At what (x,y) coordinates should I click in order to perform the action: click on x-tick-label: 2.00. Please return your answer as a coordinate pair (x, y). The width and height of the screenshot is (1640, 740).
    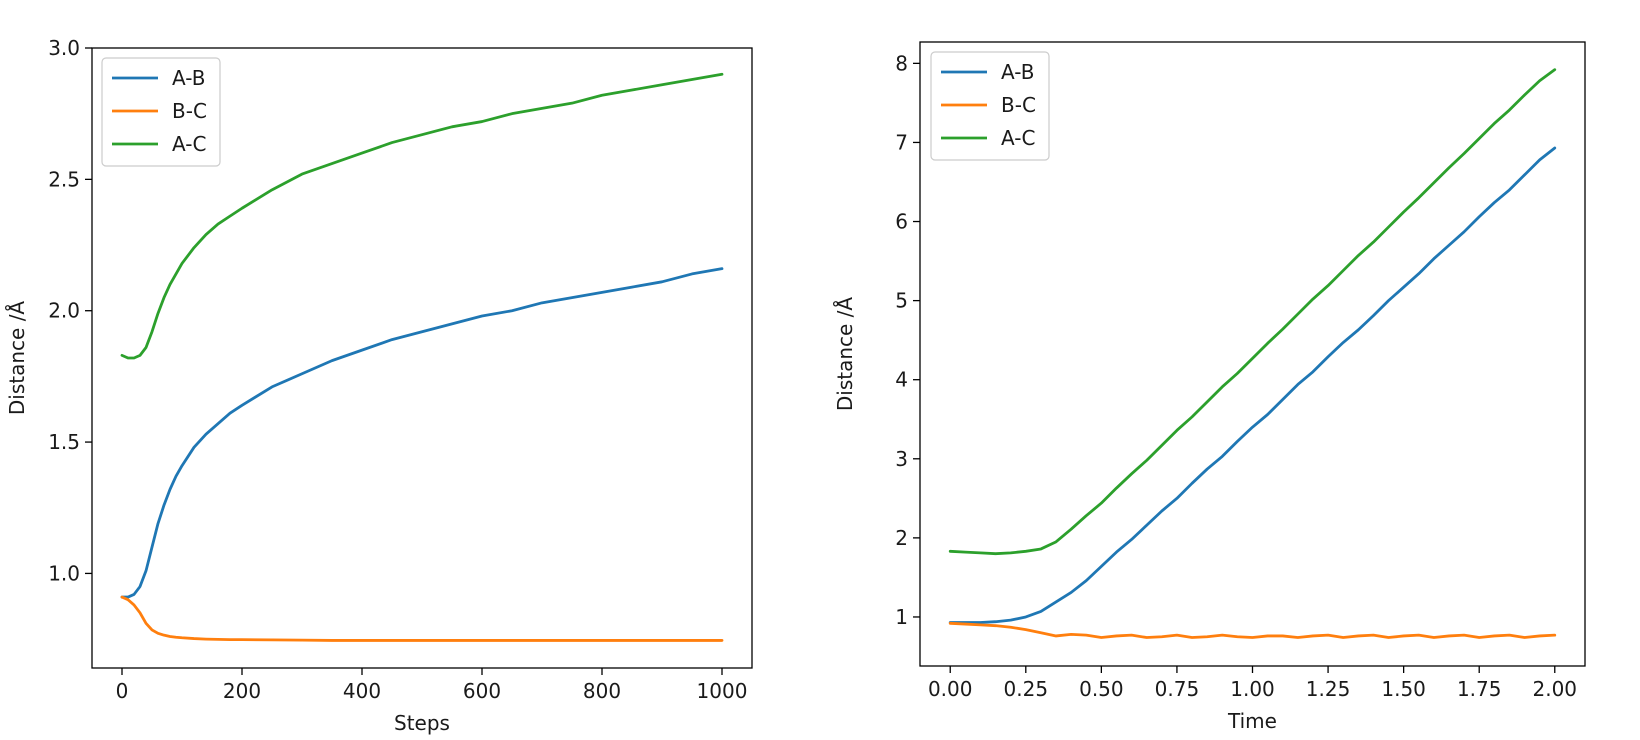
    Looking at the image, I should click on (1555, 689).